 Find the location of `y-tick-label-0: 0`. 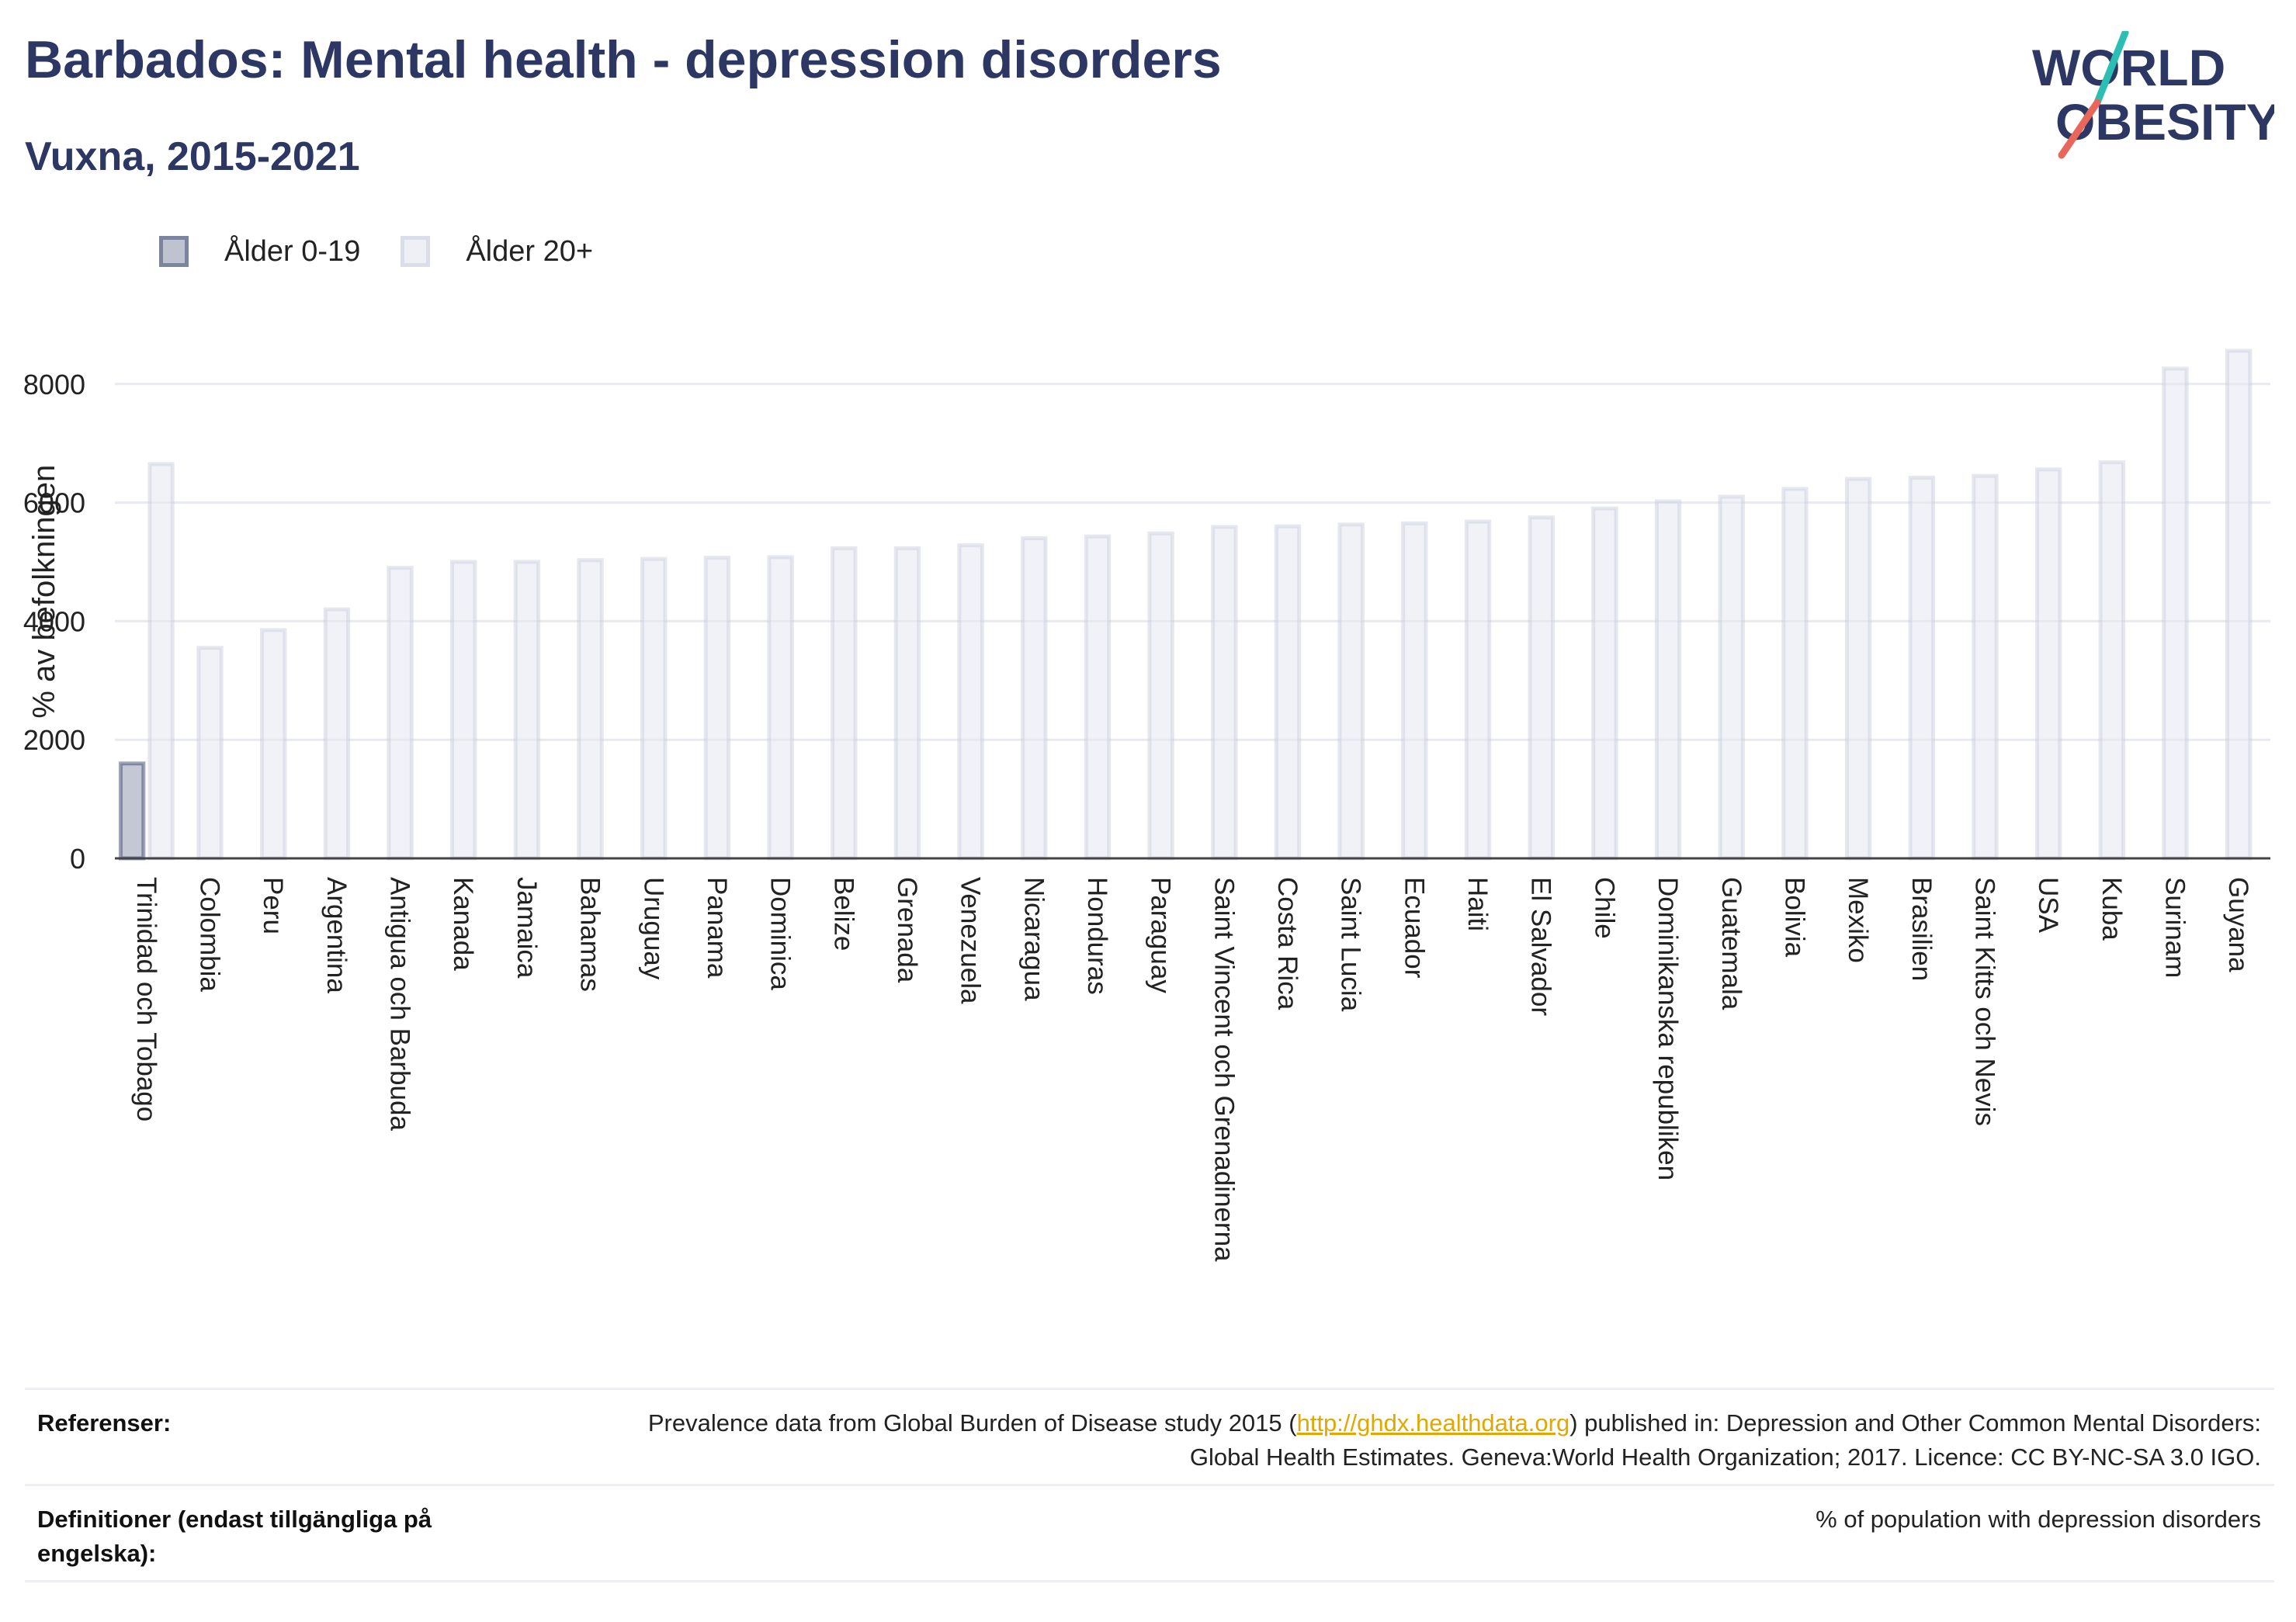

y-tick-label-0: 0 is located at coordinates (77, 859).